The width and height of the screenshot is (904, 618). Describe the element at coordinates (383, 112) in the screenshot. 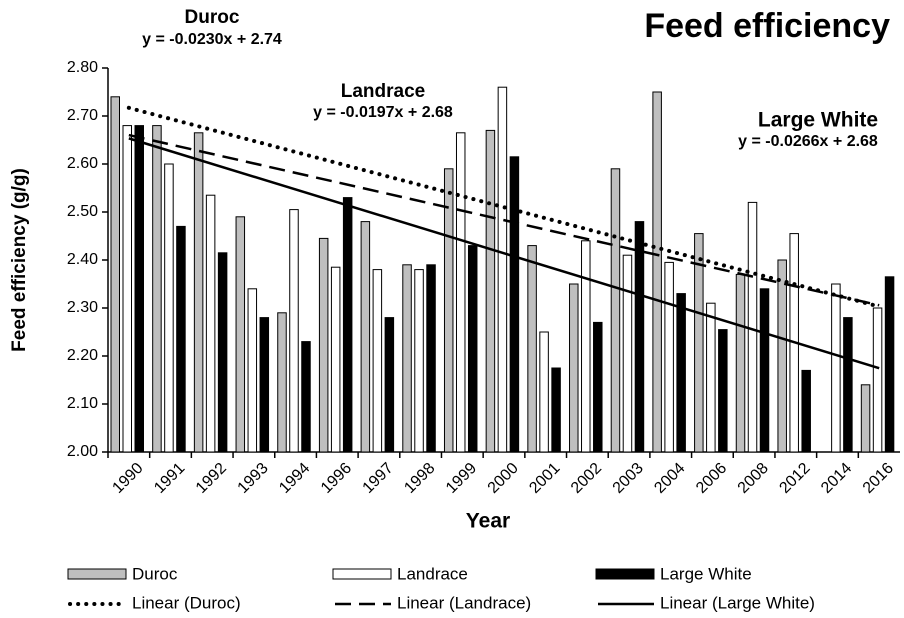

I see `trendline-equation: y = -0.0197x + 2.68` at that location.